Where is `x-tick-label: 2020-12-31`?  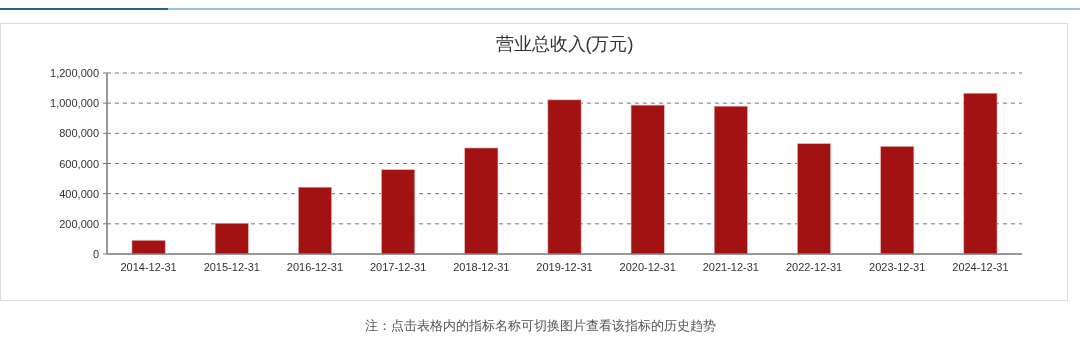 x-tick-label: 2020-12-31 is located at coordinates (647, 267).